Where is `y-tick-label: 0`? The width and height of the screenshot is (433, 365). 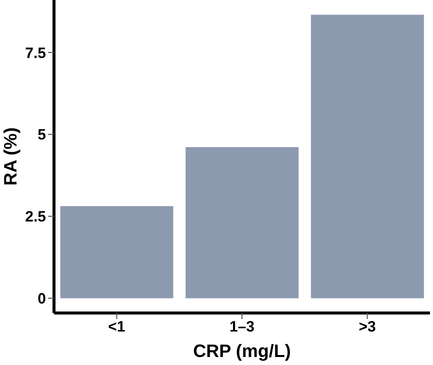 y-tick-label: 0 is located at coordinates (42, 299).